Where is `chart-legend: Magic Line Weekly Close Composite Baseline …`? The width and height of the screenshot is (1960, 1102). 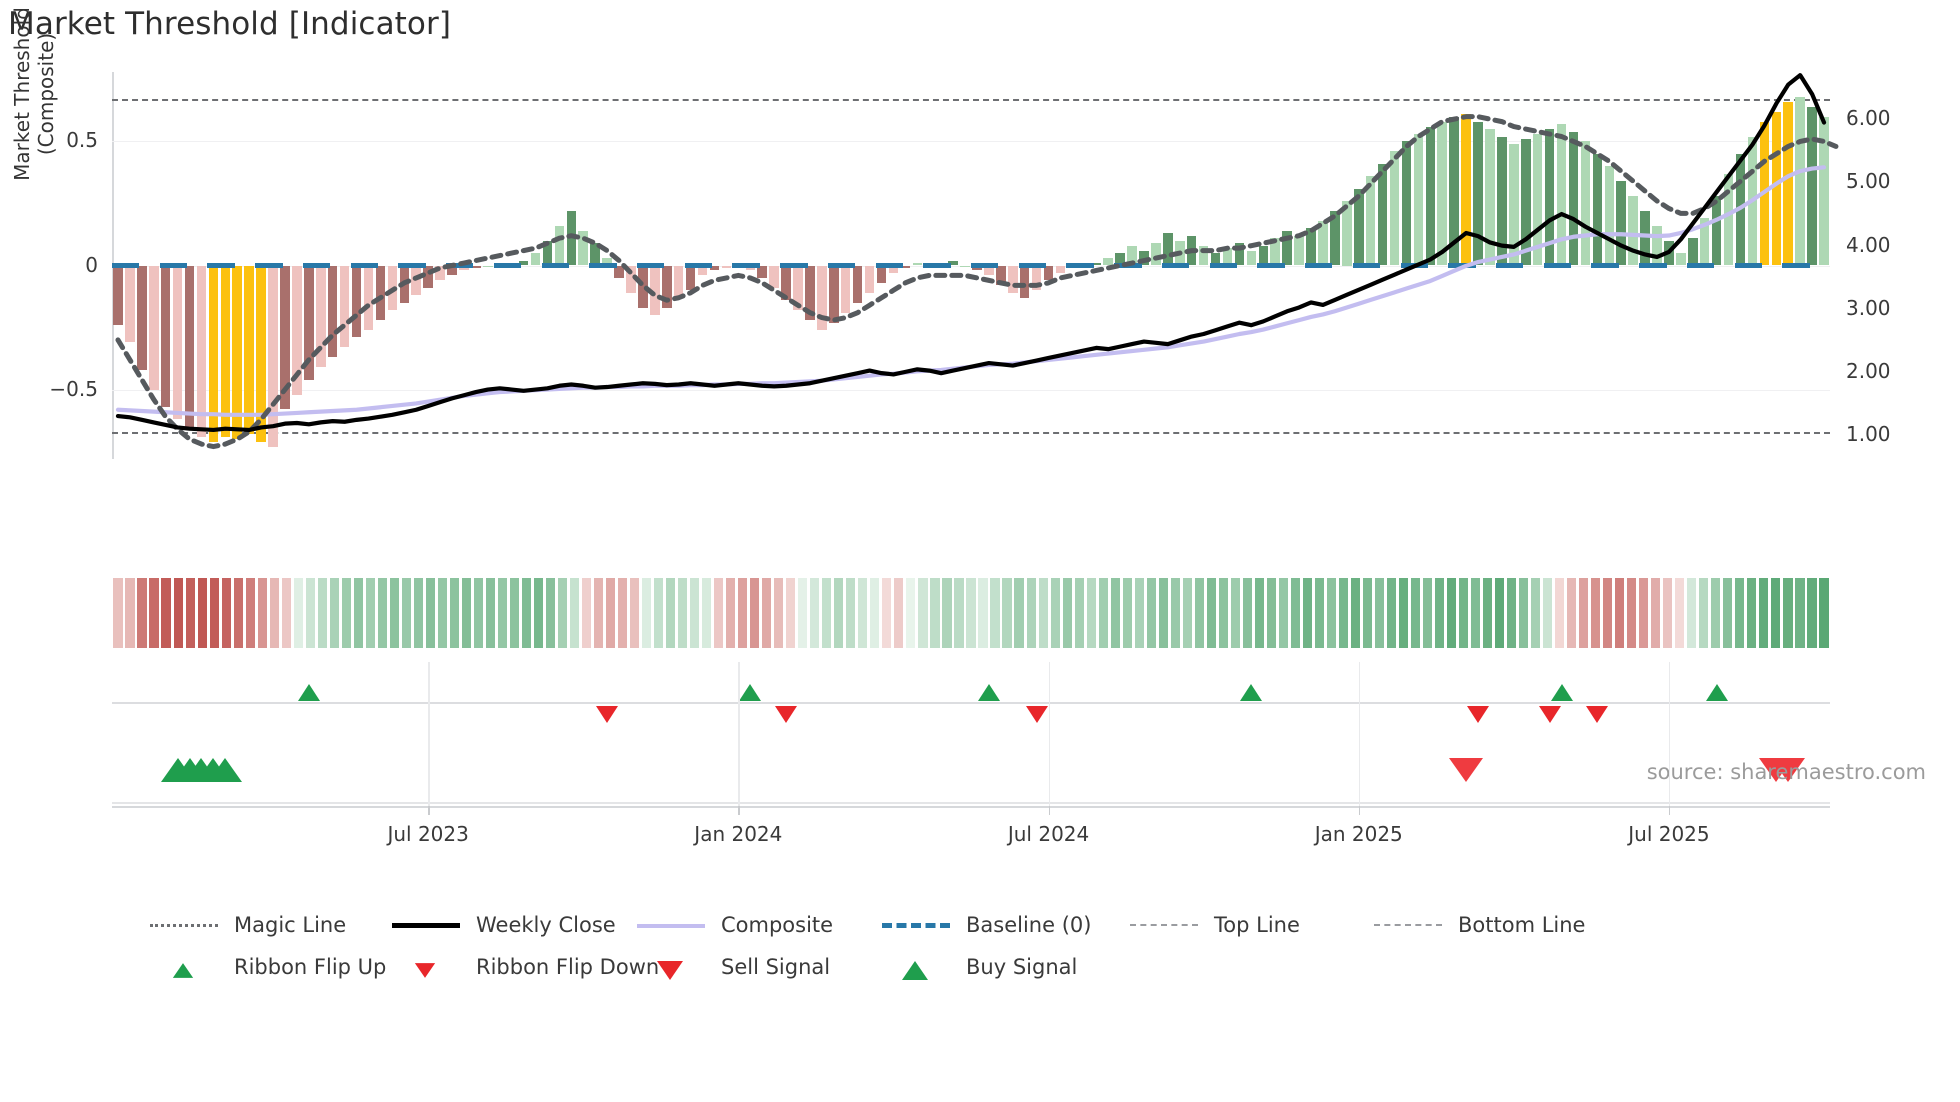
chart-legend: Magic Line Weekly Close Composite Baseline … is located at coordinates (980, 946).